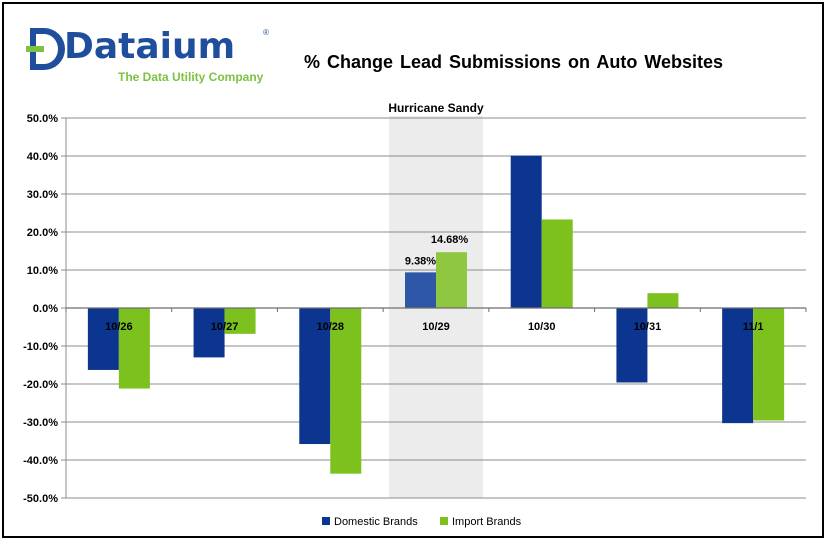  I want to click on y-tick-label: 0.0%, so click(45, 309).